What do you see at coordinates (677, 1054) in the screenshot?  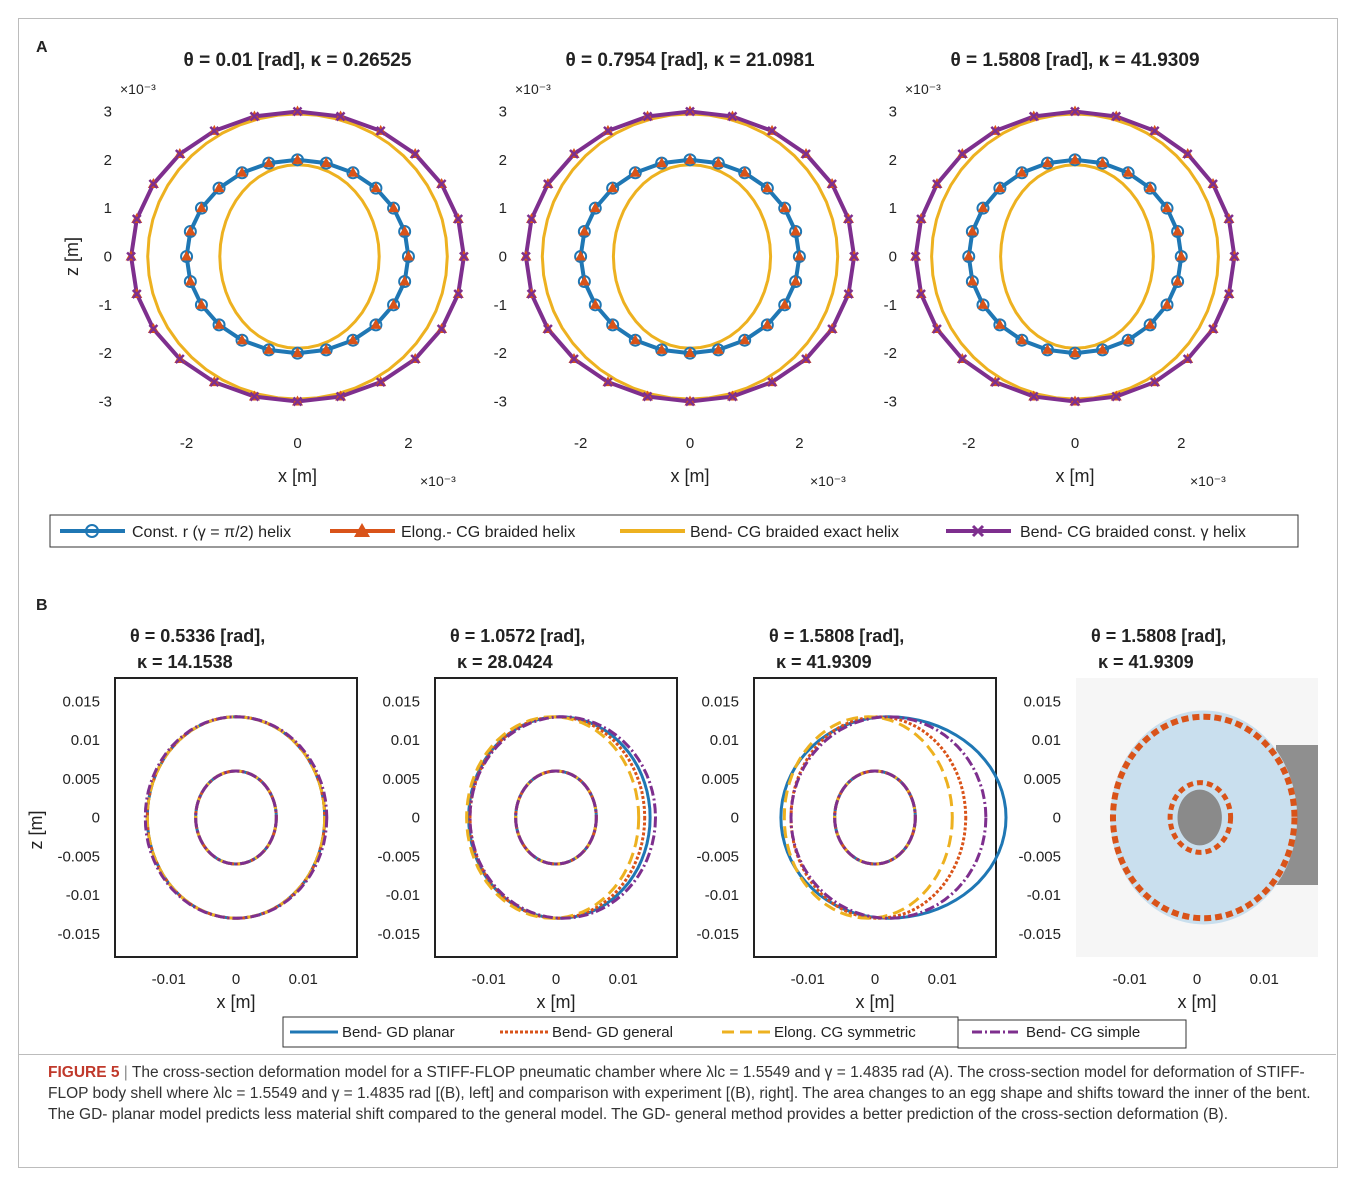 I see `caption-divider` at bounding box center [677, 1054].